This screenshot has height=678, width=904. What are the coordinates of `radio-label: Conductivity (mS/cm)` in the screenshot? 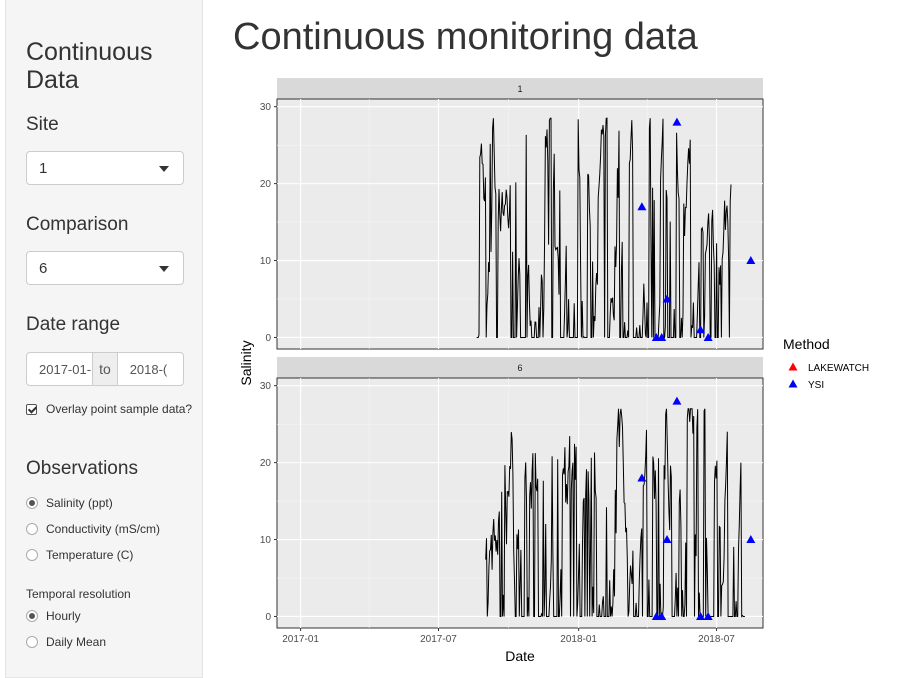 It's located at (103, 529).